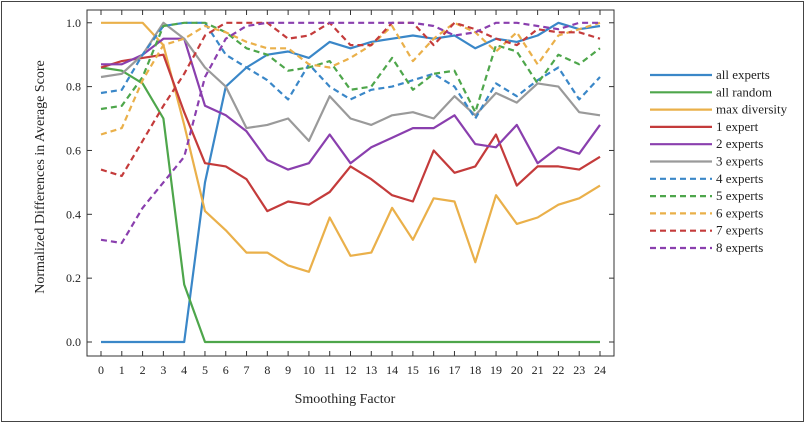 The width and height of the screenshot is (807, 425). I want to click on x-axis-label: Smoothing Factor, so click(345, 399).